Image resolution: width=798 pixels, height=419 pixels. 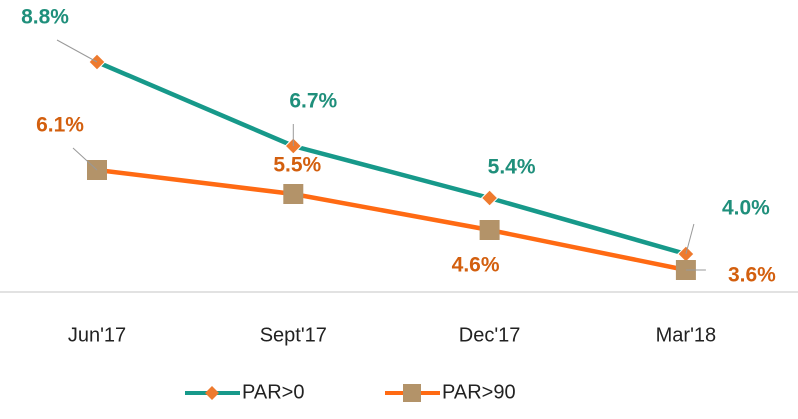 I want to click on value-label: 4.0%, so click(x=746, y=208).